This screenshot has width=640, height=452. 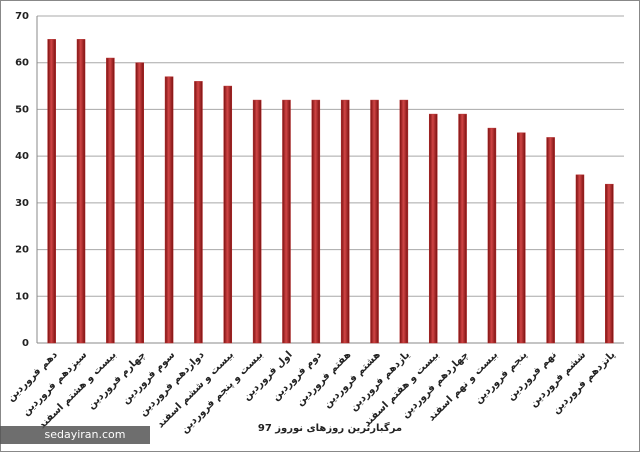 I want to click on watermark: sedayiran.com, so click(x=84, y=434).